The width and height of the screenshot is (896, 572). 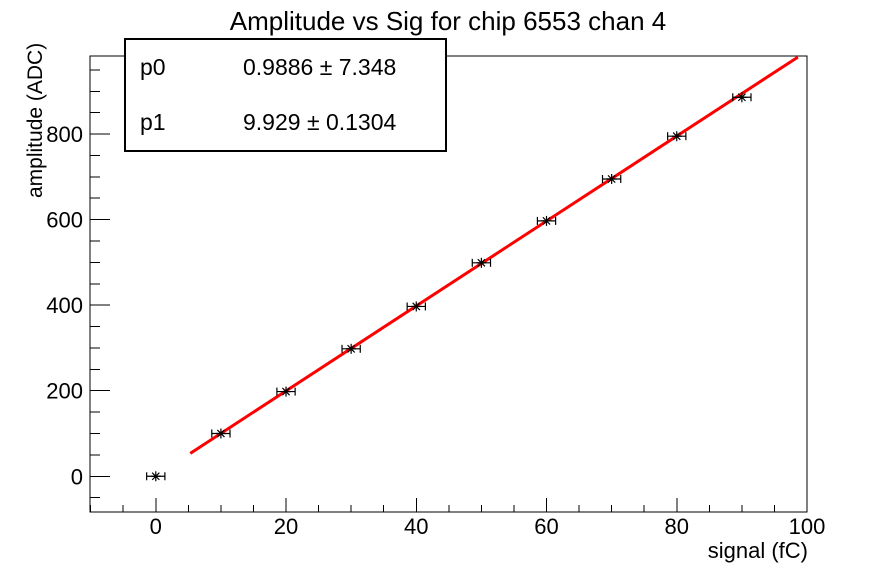 I want to click on fit-param-name: p0, so click(x=153, y=67).